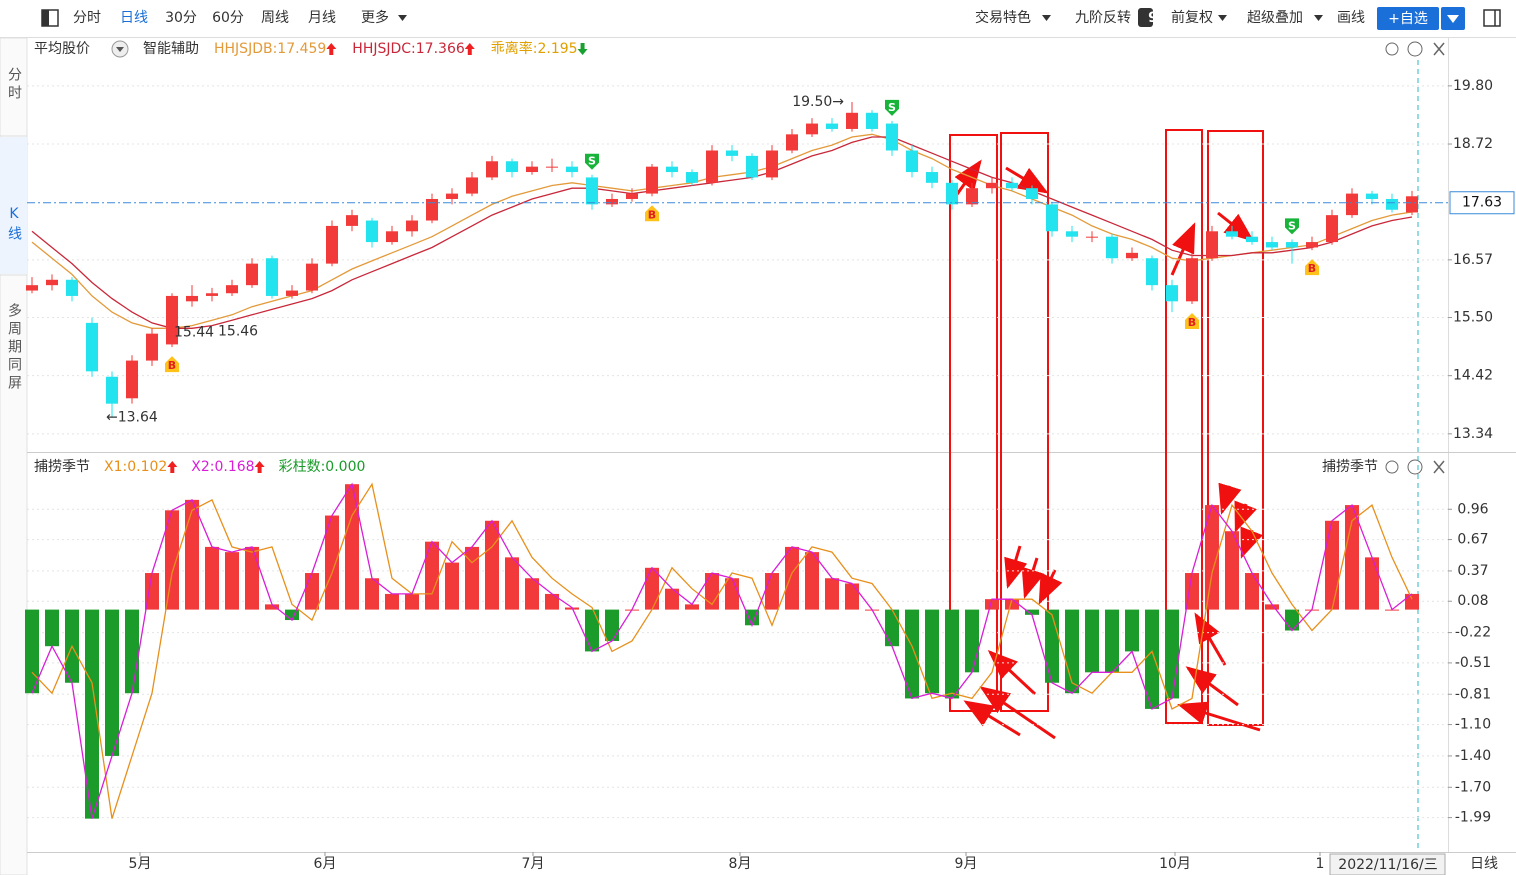 The height and width of the screenshot is (875, 1516). What do you see at coordinates (171, 49) in the screenshot?
I see `assist-label: 智能辅助` at bounding box center [171, 49].